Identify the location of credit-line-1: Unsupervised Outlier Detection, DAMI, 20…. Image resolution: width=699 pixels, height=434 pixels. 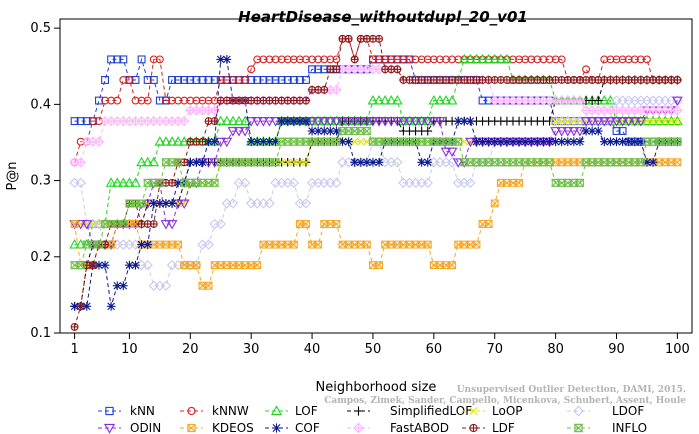
(571, 390).